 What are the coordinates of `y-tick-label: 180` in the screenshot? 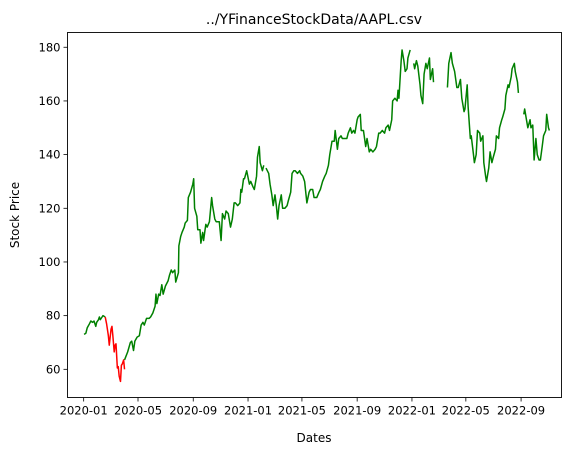 It's located at (50, 47).